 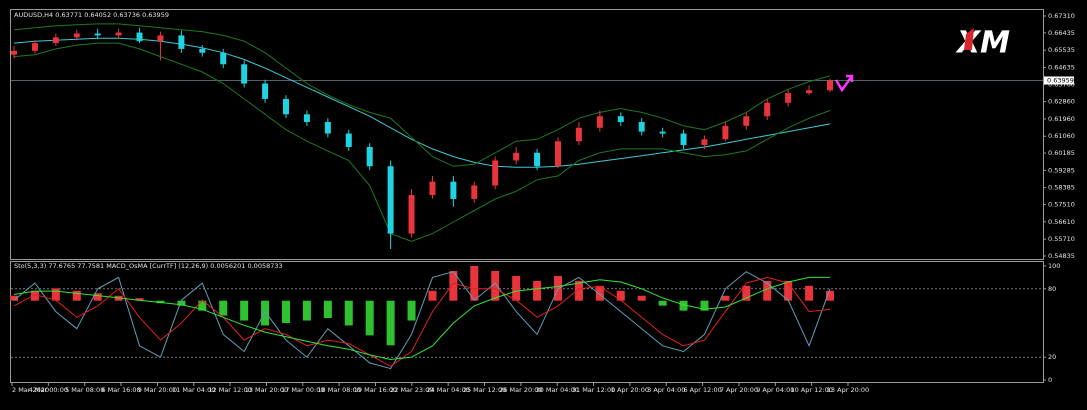 What do you see at coordinates (1059, 80) in the screenshot?
I see `current-price-box` at bounding box center [1059, 80].